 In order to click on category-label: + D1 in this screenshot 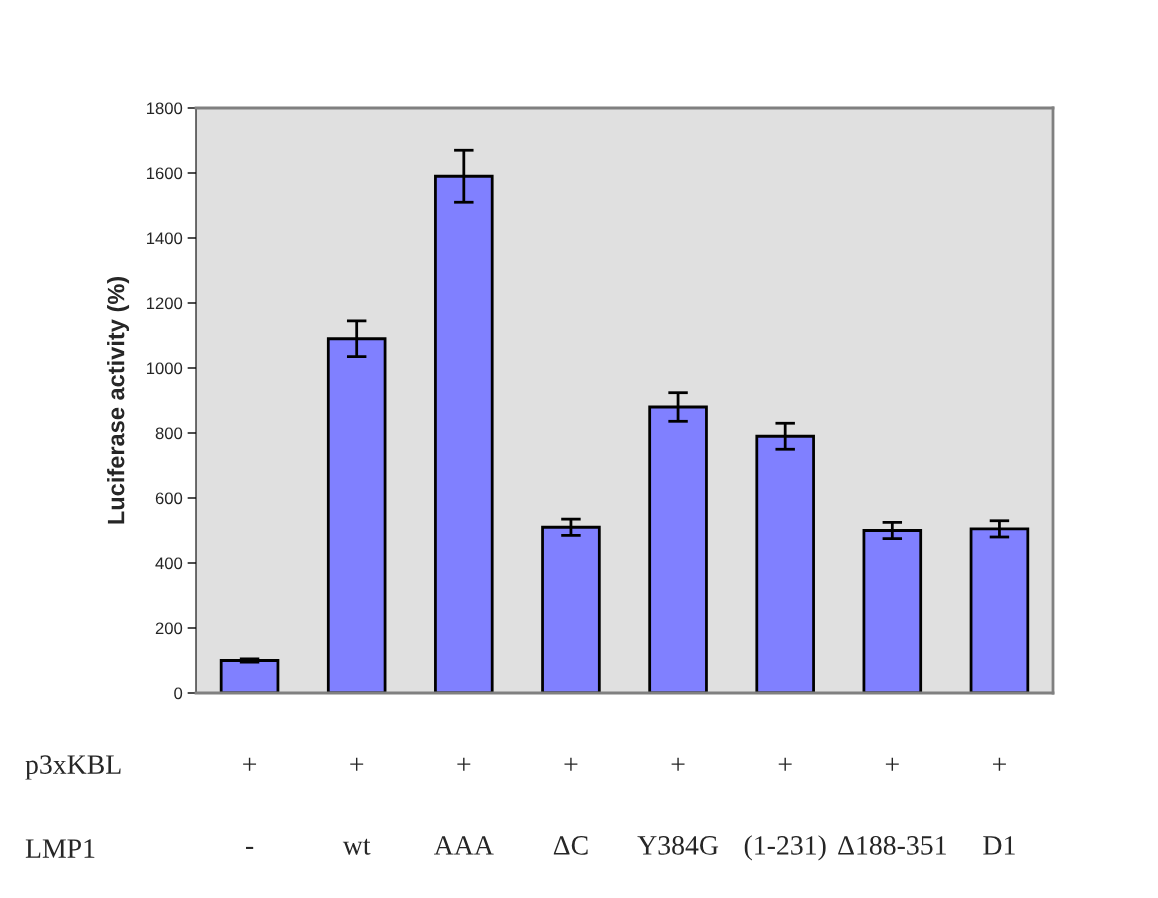, I will do `click(999, 806)`.